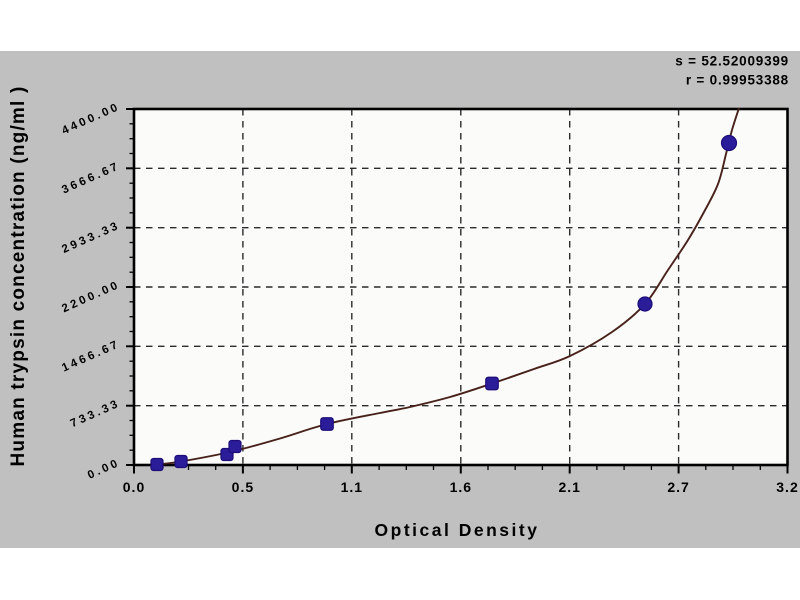 The height and width of the screenshot is (600, 800). Describe the element at coordinates (352, 487) in the screenshot. I see `svg-text: 1.1` at that location.